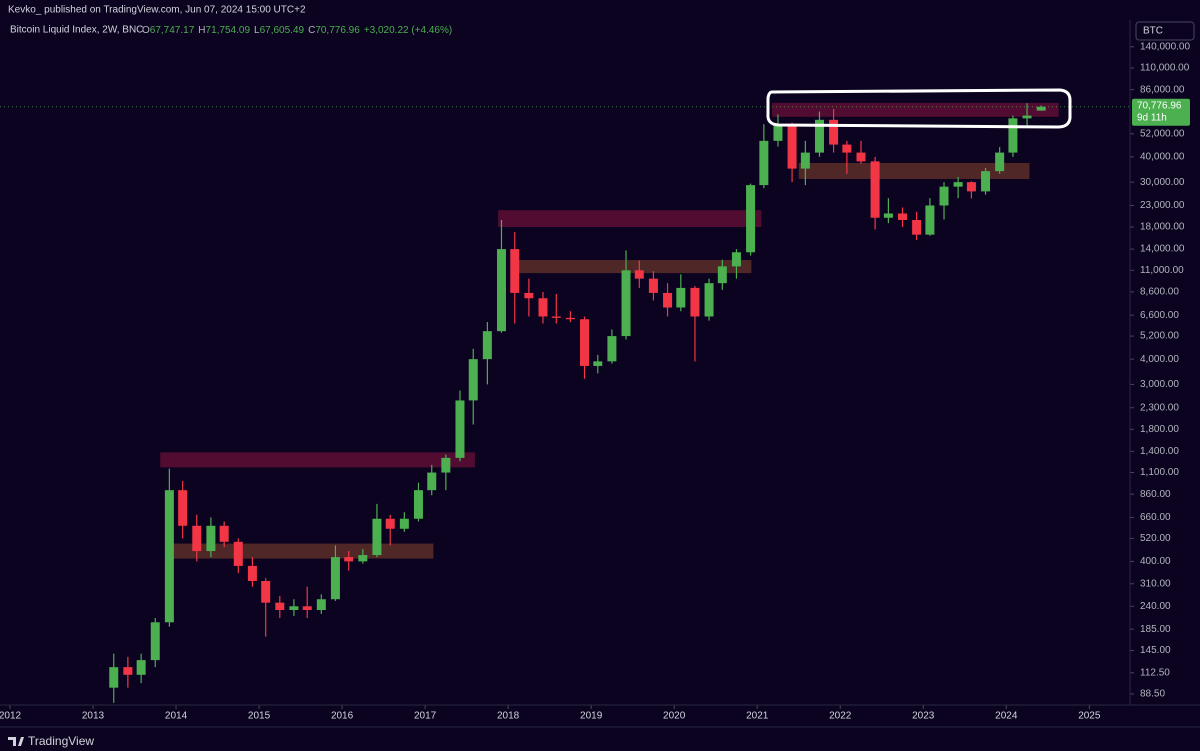 The width and height of the screenshot is (1200, 751). Describe the element at coordinates (11, 716) in the screenshot. I see `x-tick-label: 2012` at that location.